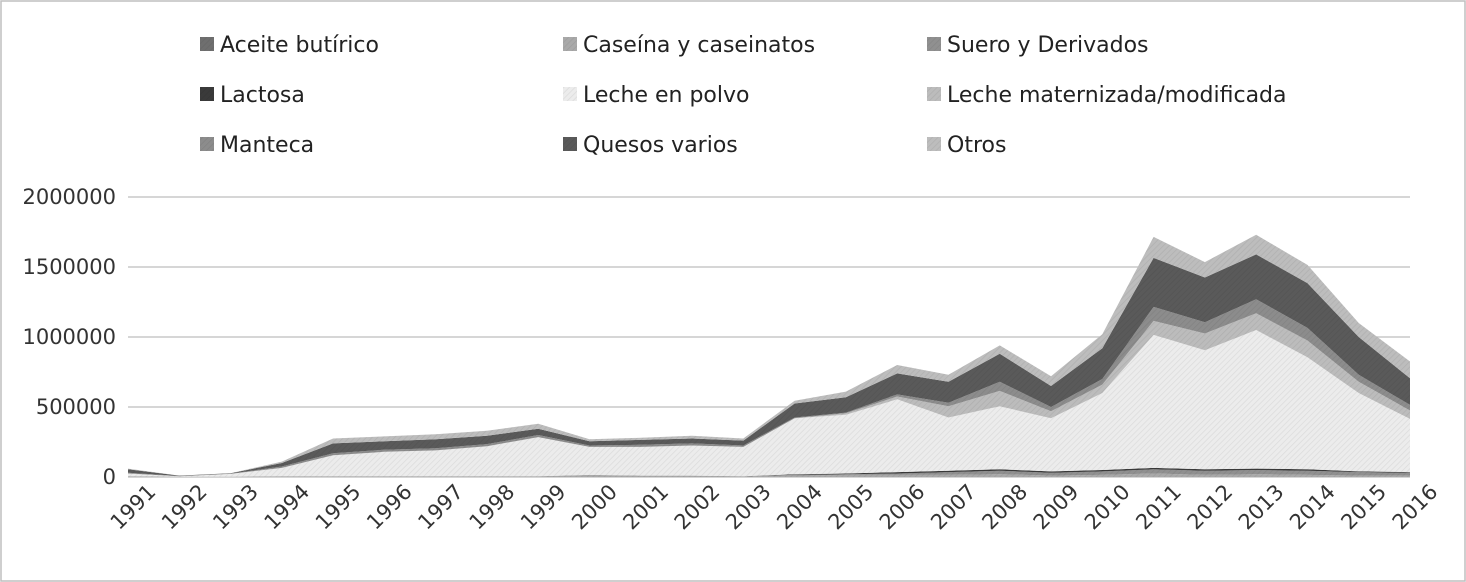  I want to click on series-suero-y-derivados, so click(769, 473).